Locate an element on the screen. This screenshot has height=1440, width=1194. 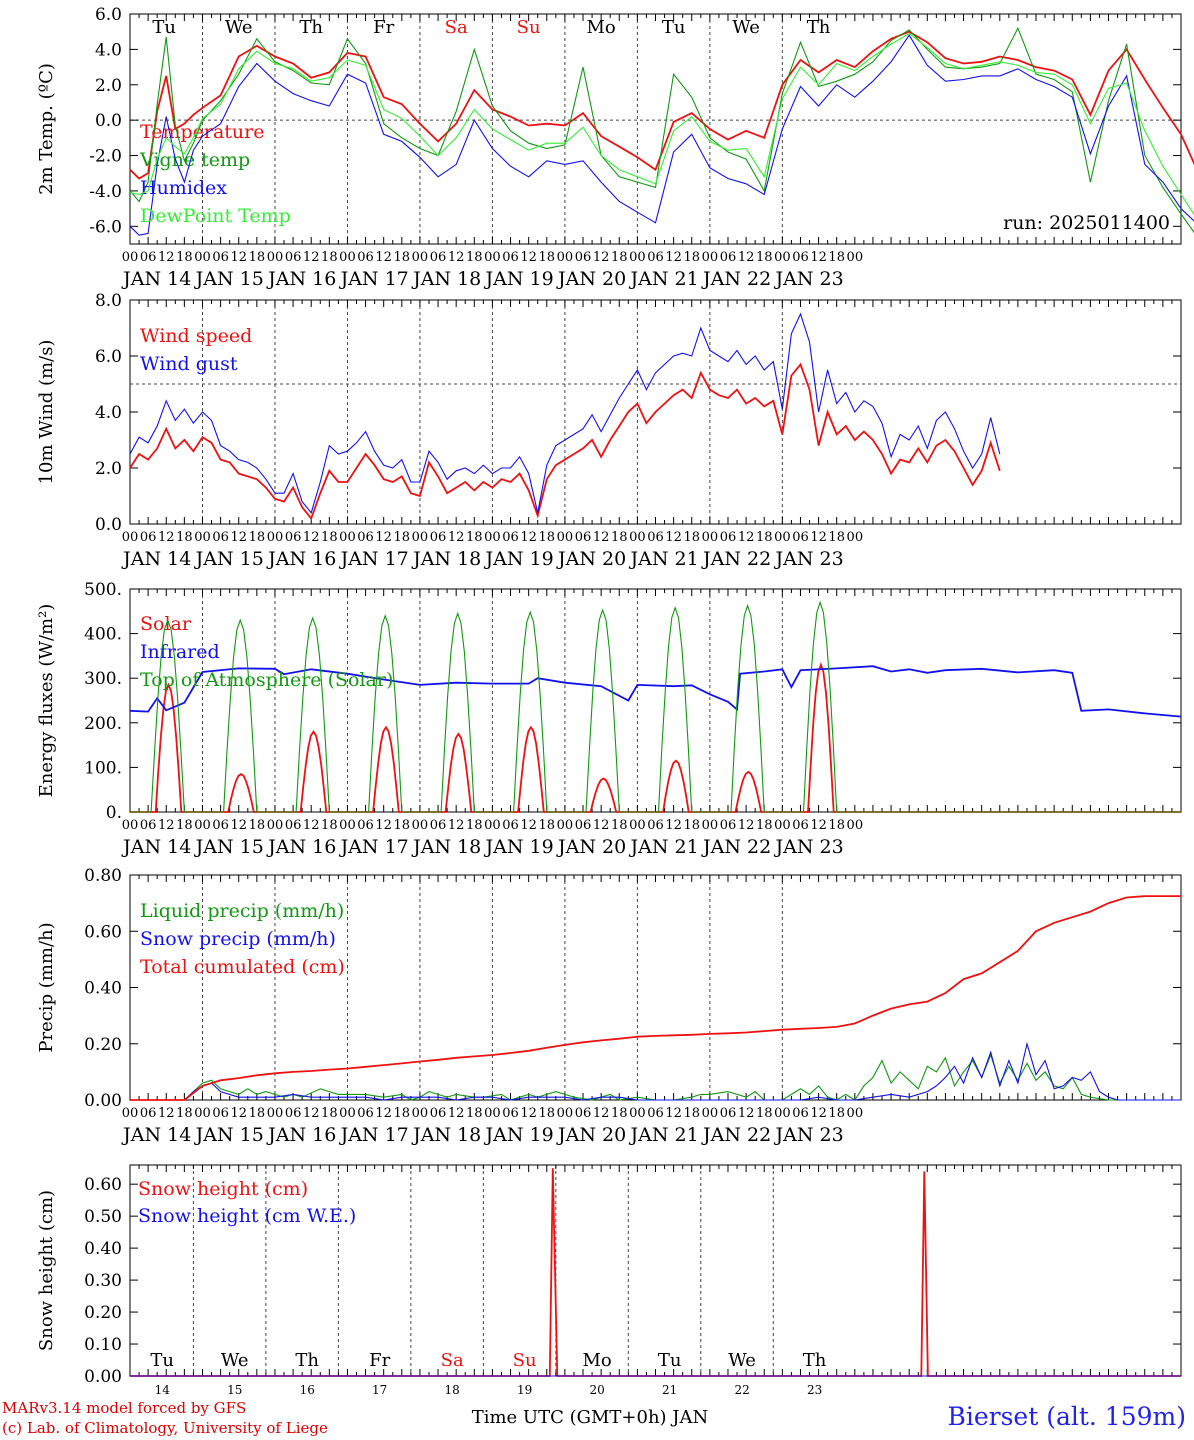
weekday-label: We is located at coordinates (742, 1360).